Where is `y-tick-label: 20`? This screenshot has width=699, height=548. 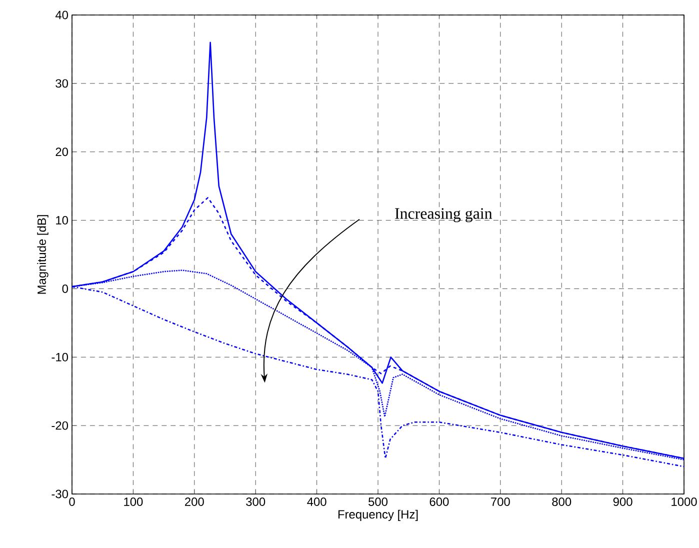 y-tick-label: 20 is located at coordinates (62, 152).